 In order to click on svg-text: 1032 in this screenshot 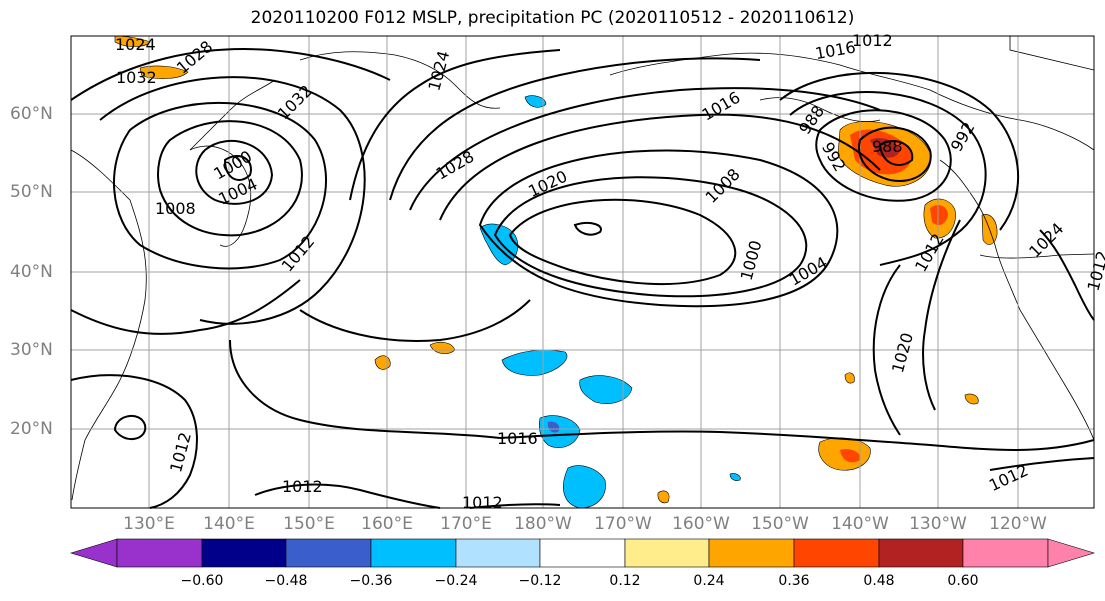, I will do `click(136, 77)`.